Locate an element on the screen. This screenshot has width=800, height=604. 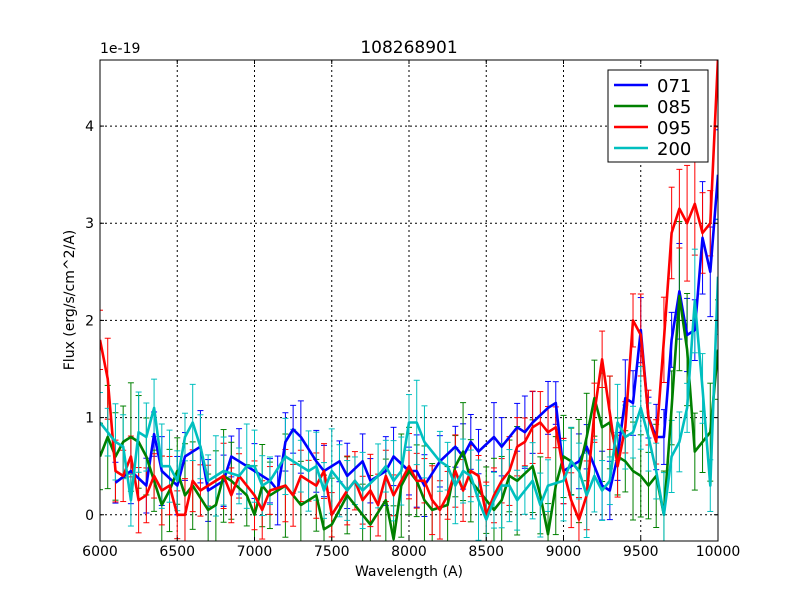
x-tick-label: 8000 is located at coordinates (409, 552).